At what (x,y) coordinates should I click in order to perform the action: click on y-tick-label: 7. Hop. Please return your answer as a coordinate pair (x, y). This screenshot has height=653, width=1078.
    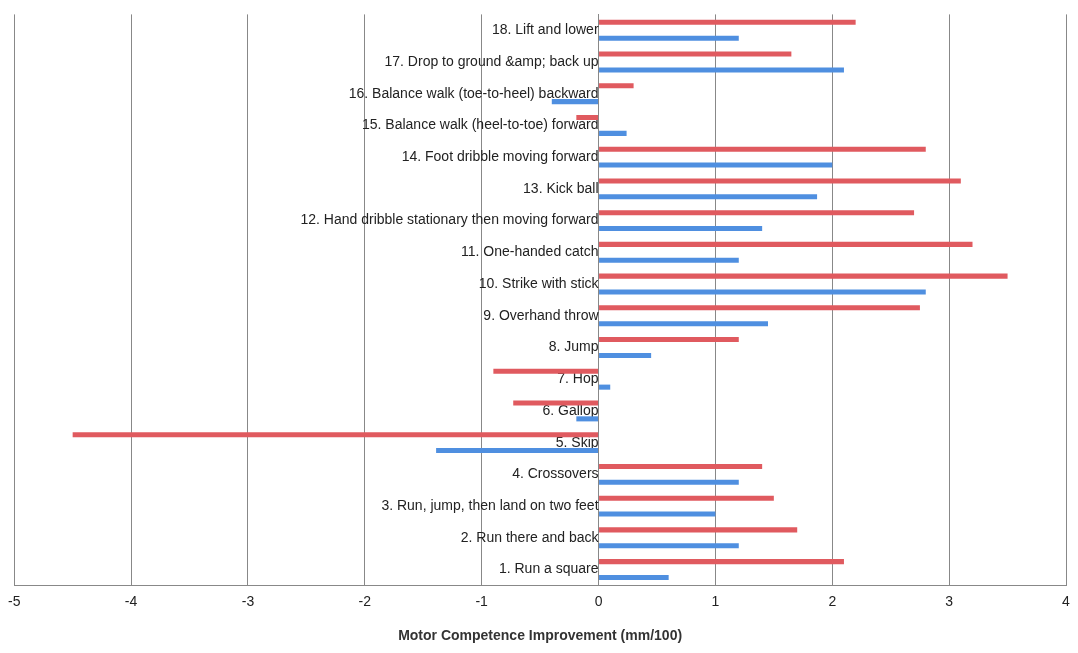
    Looking at the image, I should click on (578, 378).